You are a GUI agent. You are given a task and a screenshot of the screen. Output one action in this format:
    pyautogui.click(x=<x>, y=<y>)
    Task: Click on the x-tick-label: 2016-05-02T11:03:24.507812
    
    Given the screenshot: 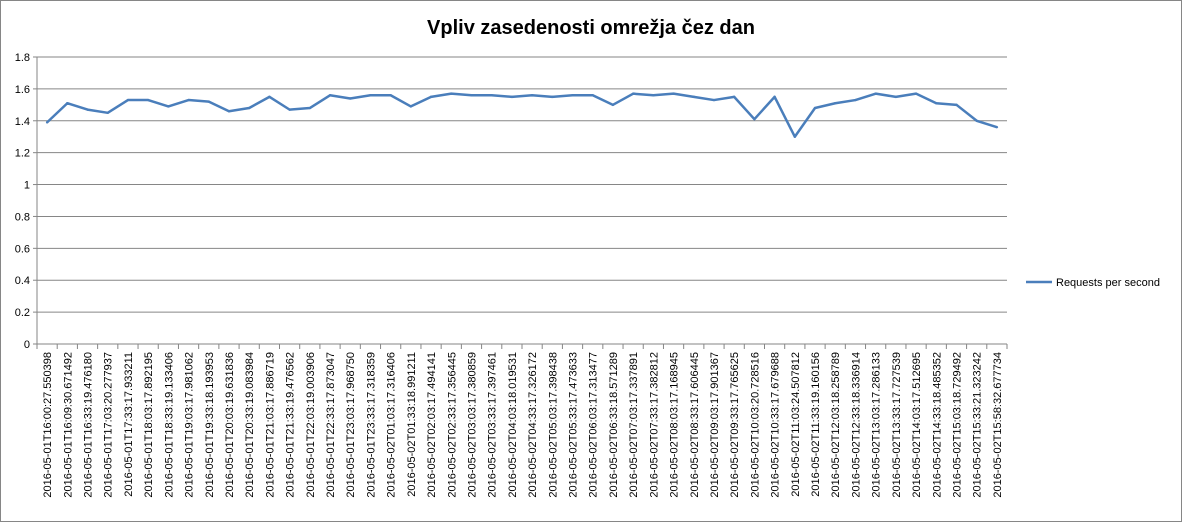 What is the action you would take?
    pyautogui.click(x=796, y=424)
    